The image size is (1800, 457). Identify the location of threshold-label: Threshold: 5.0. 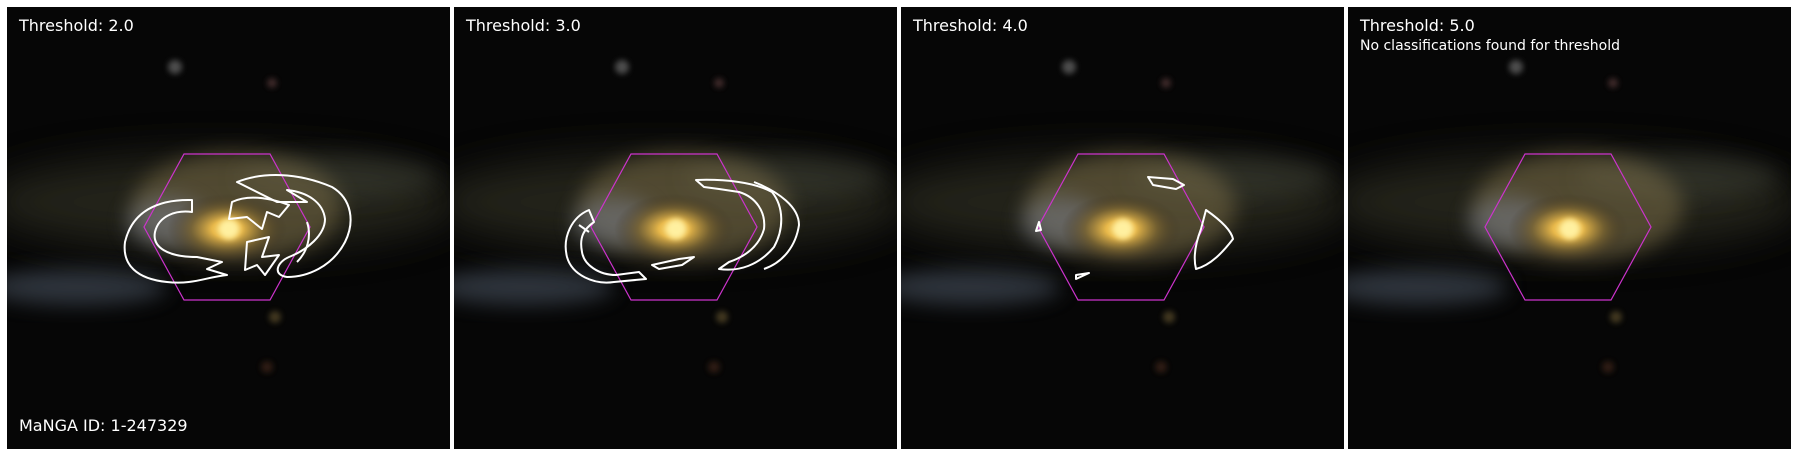
(1417, 25).